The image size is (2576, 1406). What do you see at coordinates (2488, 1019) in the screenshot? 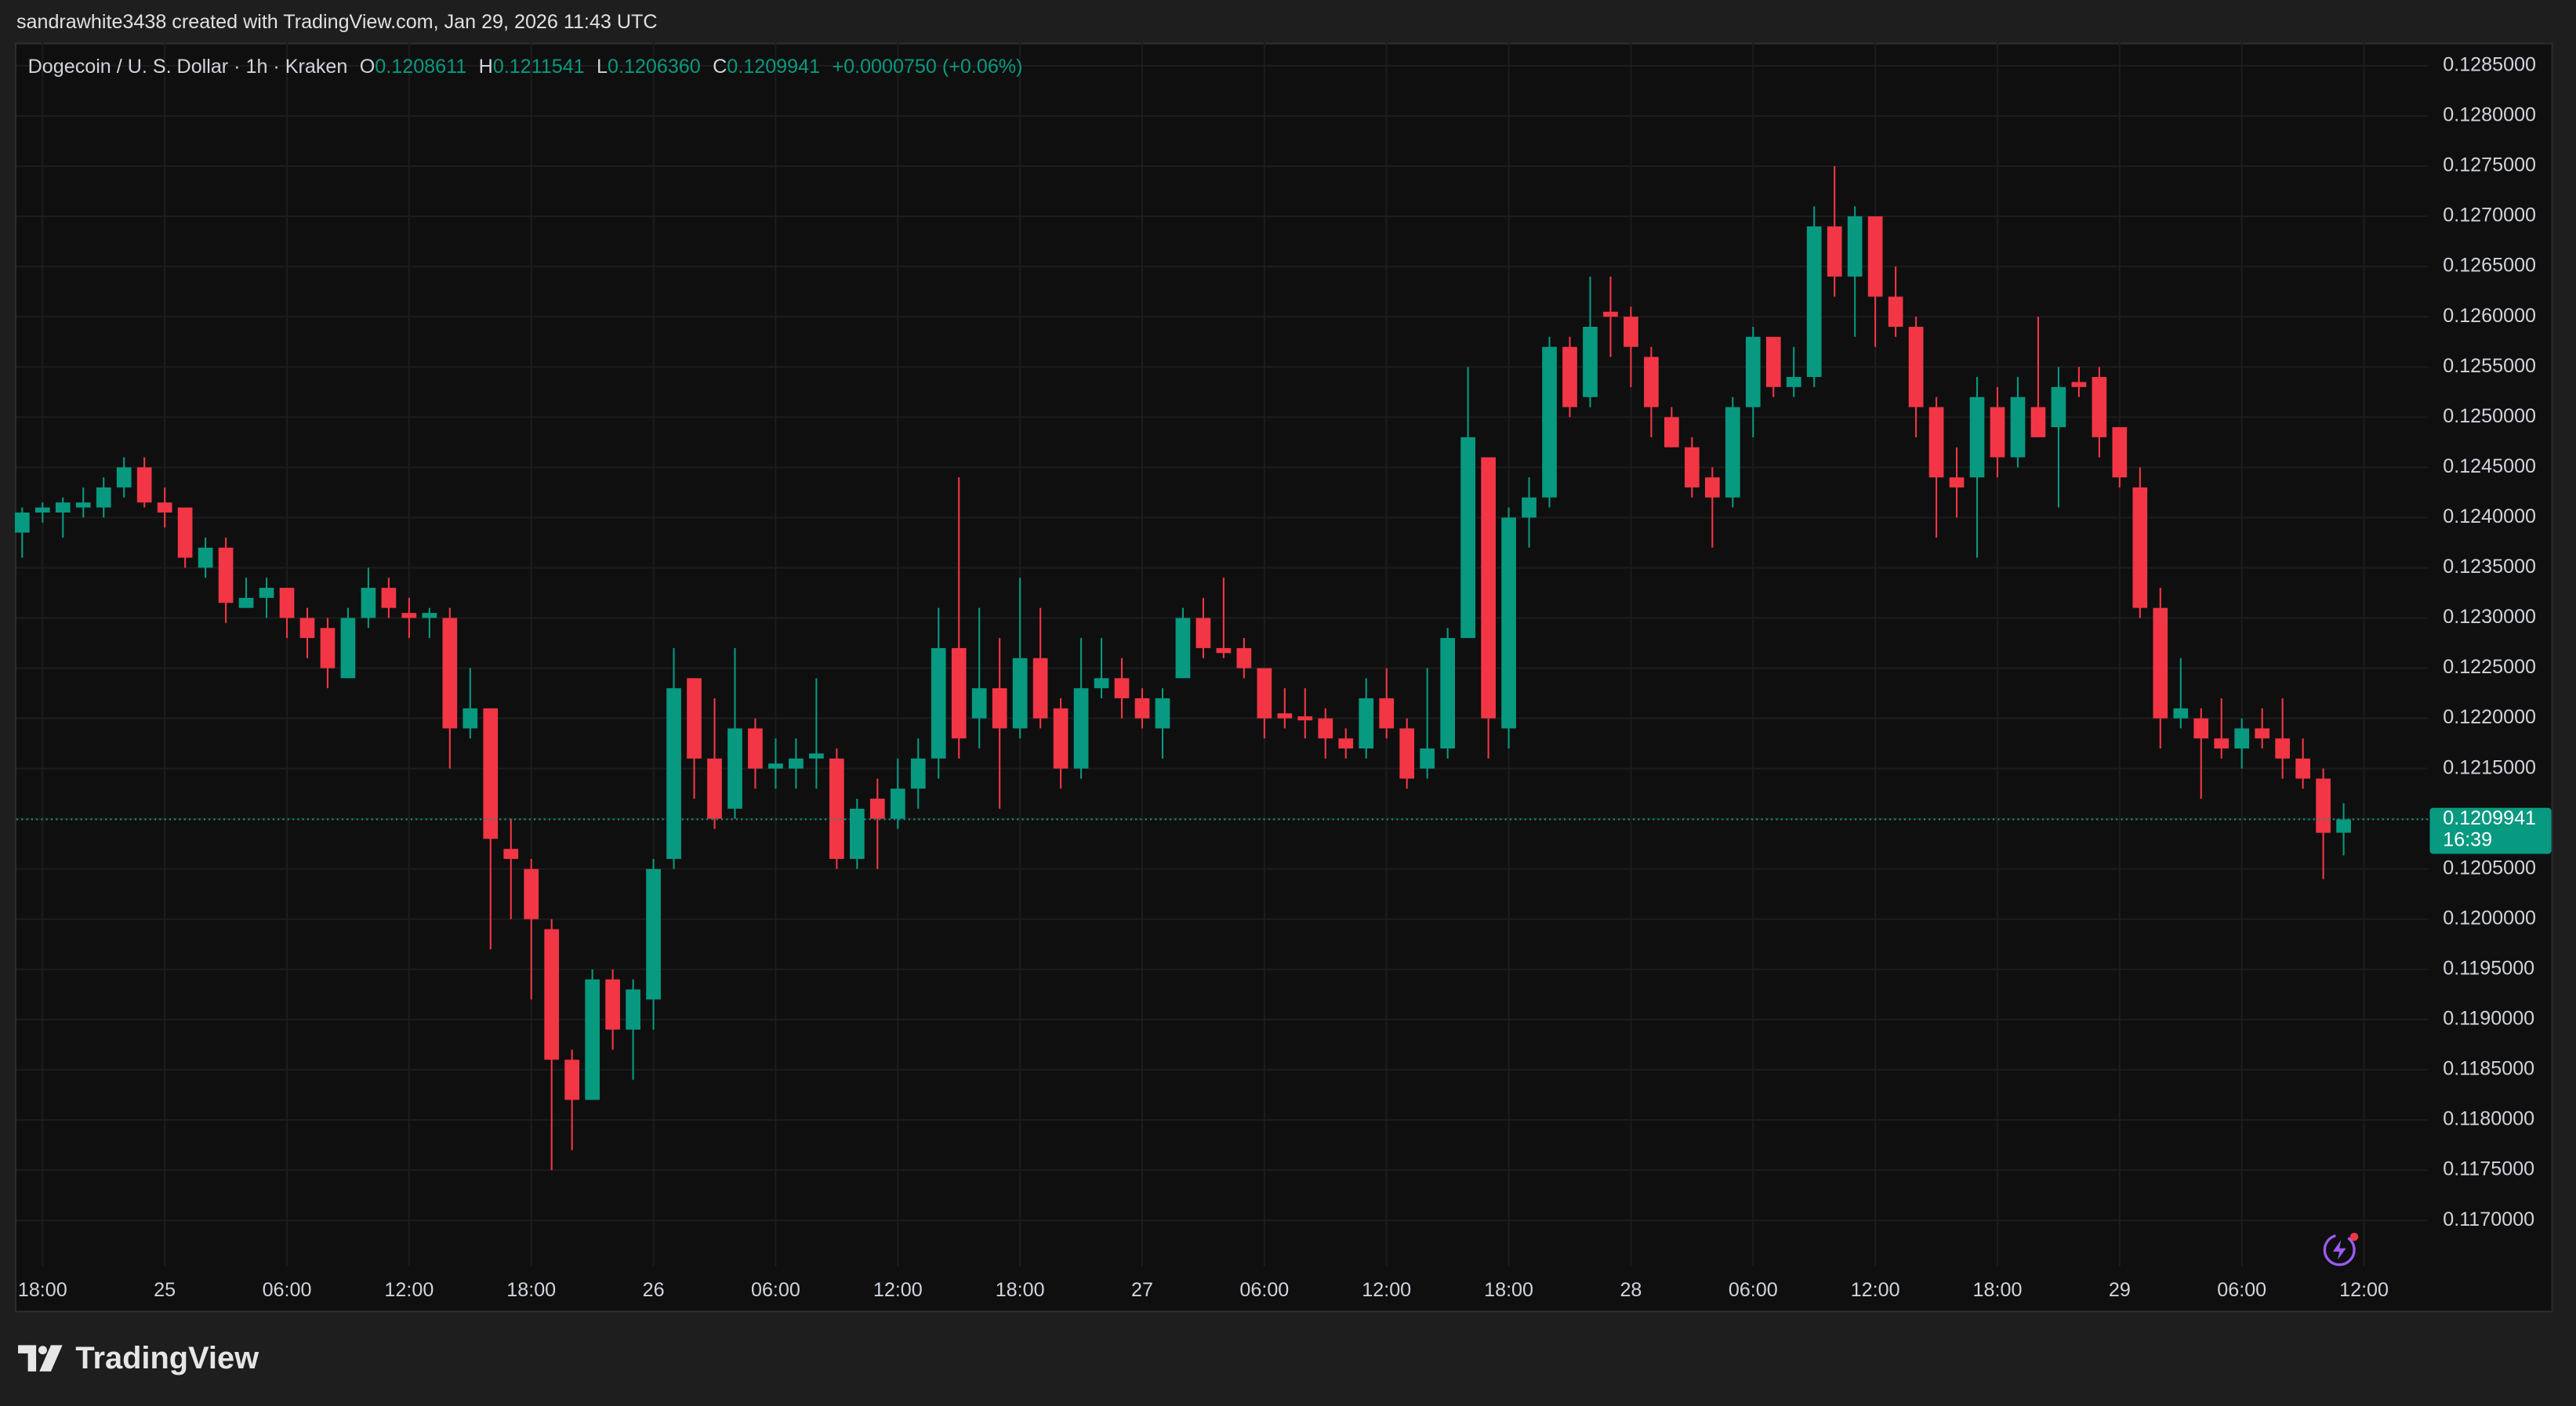
I see `y-tick-label: 0.1190000` at bounding box center [2488, 1019].